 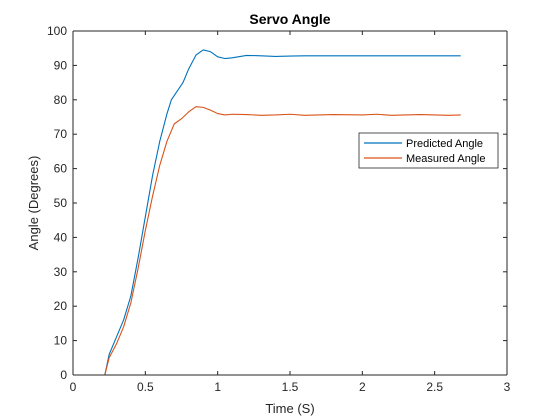 I want to click on y-tick-label: 20, so click(x=61, y=306).